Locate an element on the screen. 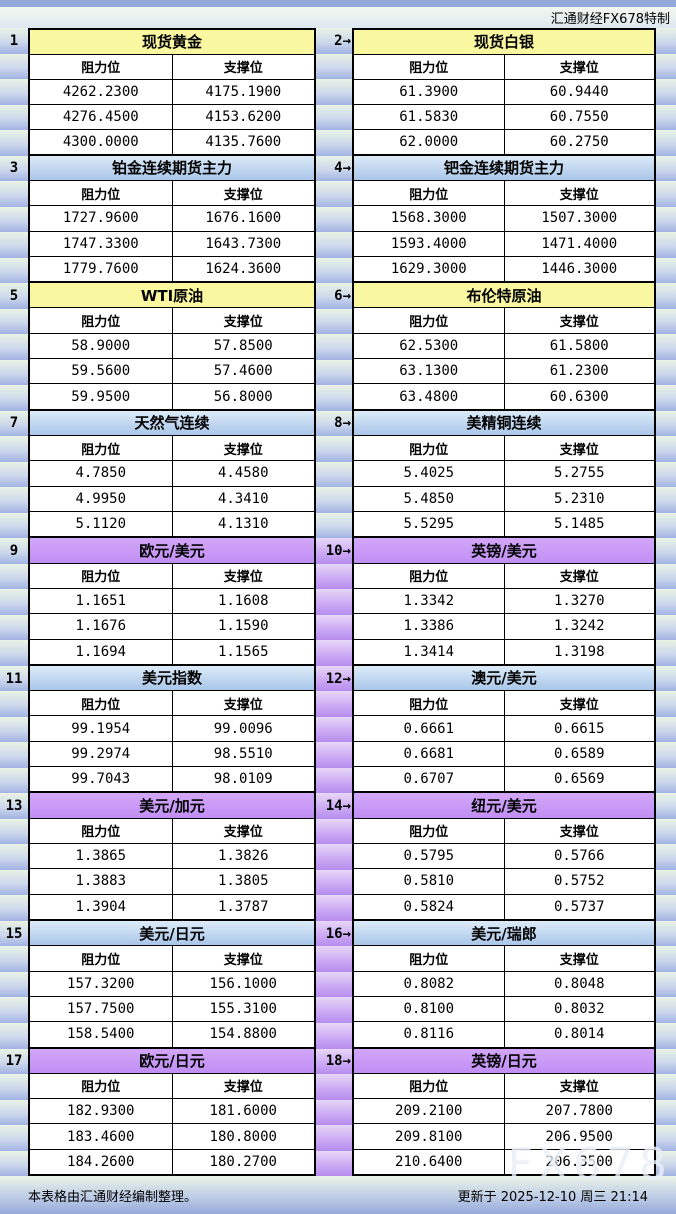 The height and width of the screenshot is (1214, 676). resistance-value: 1593.4000 is located at coordinates (429, 243).